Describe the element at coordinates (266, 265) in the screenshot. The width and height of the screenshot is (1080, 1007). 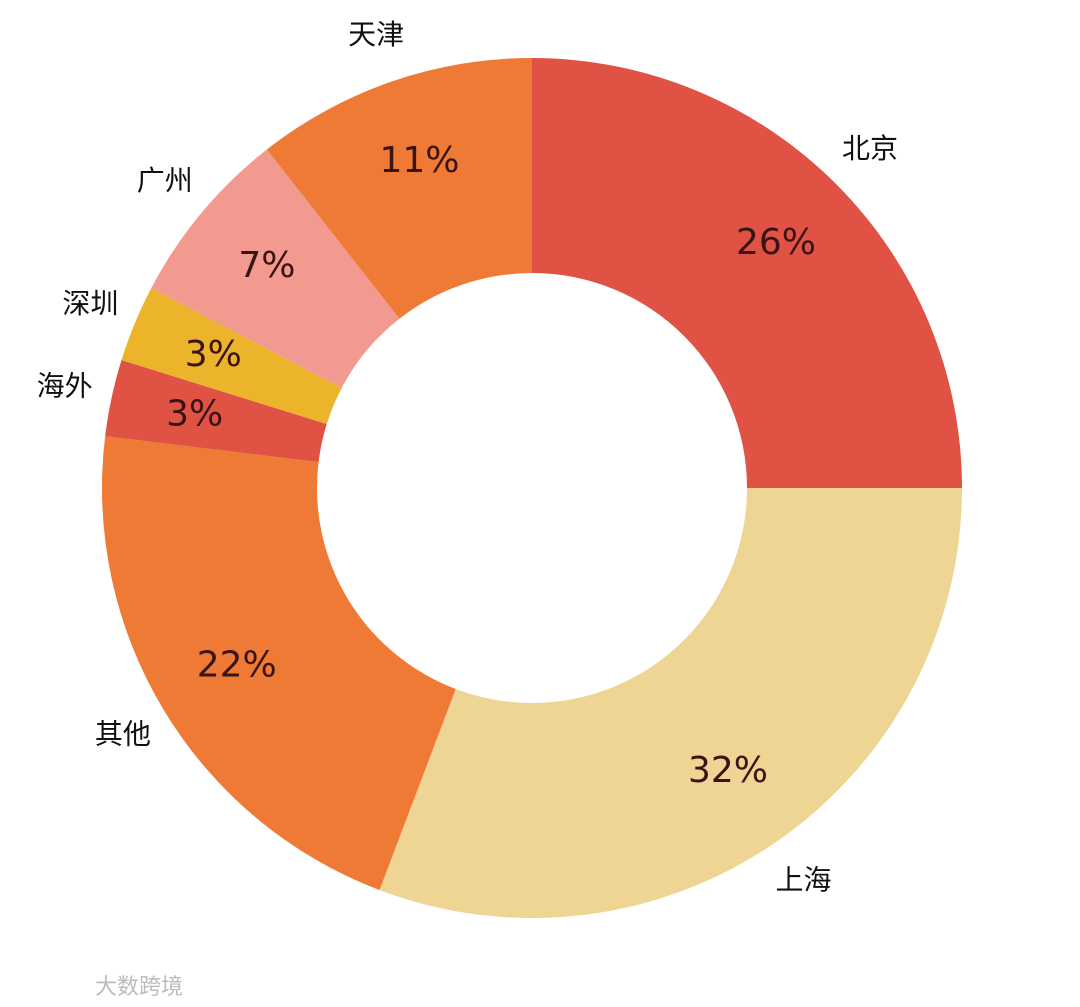
I see `value-label: 7%` at that location.